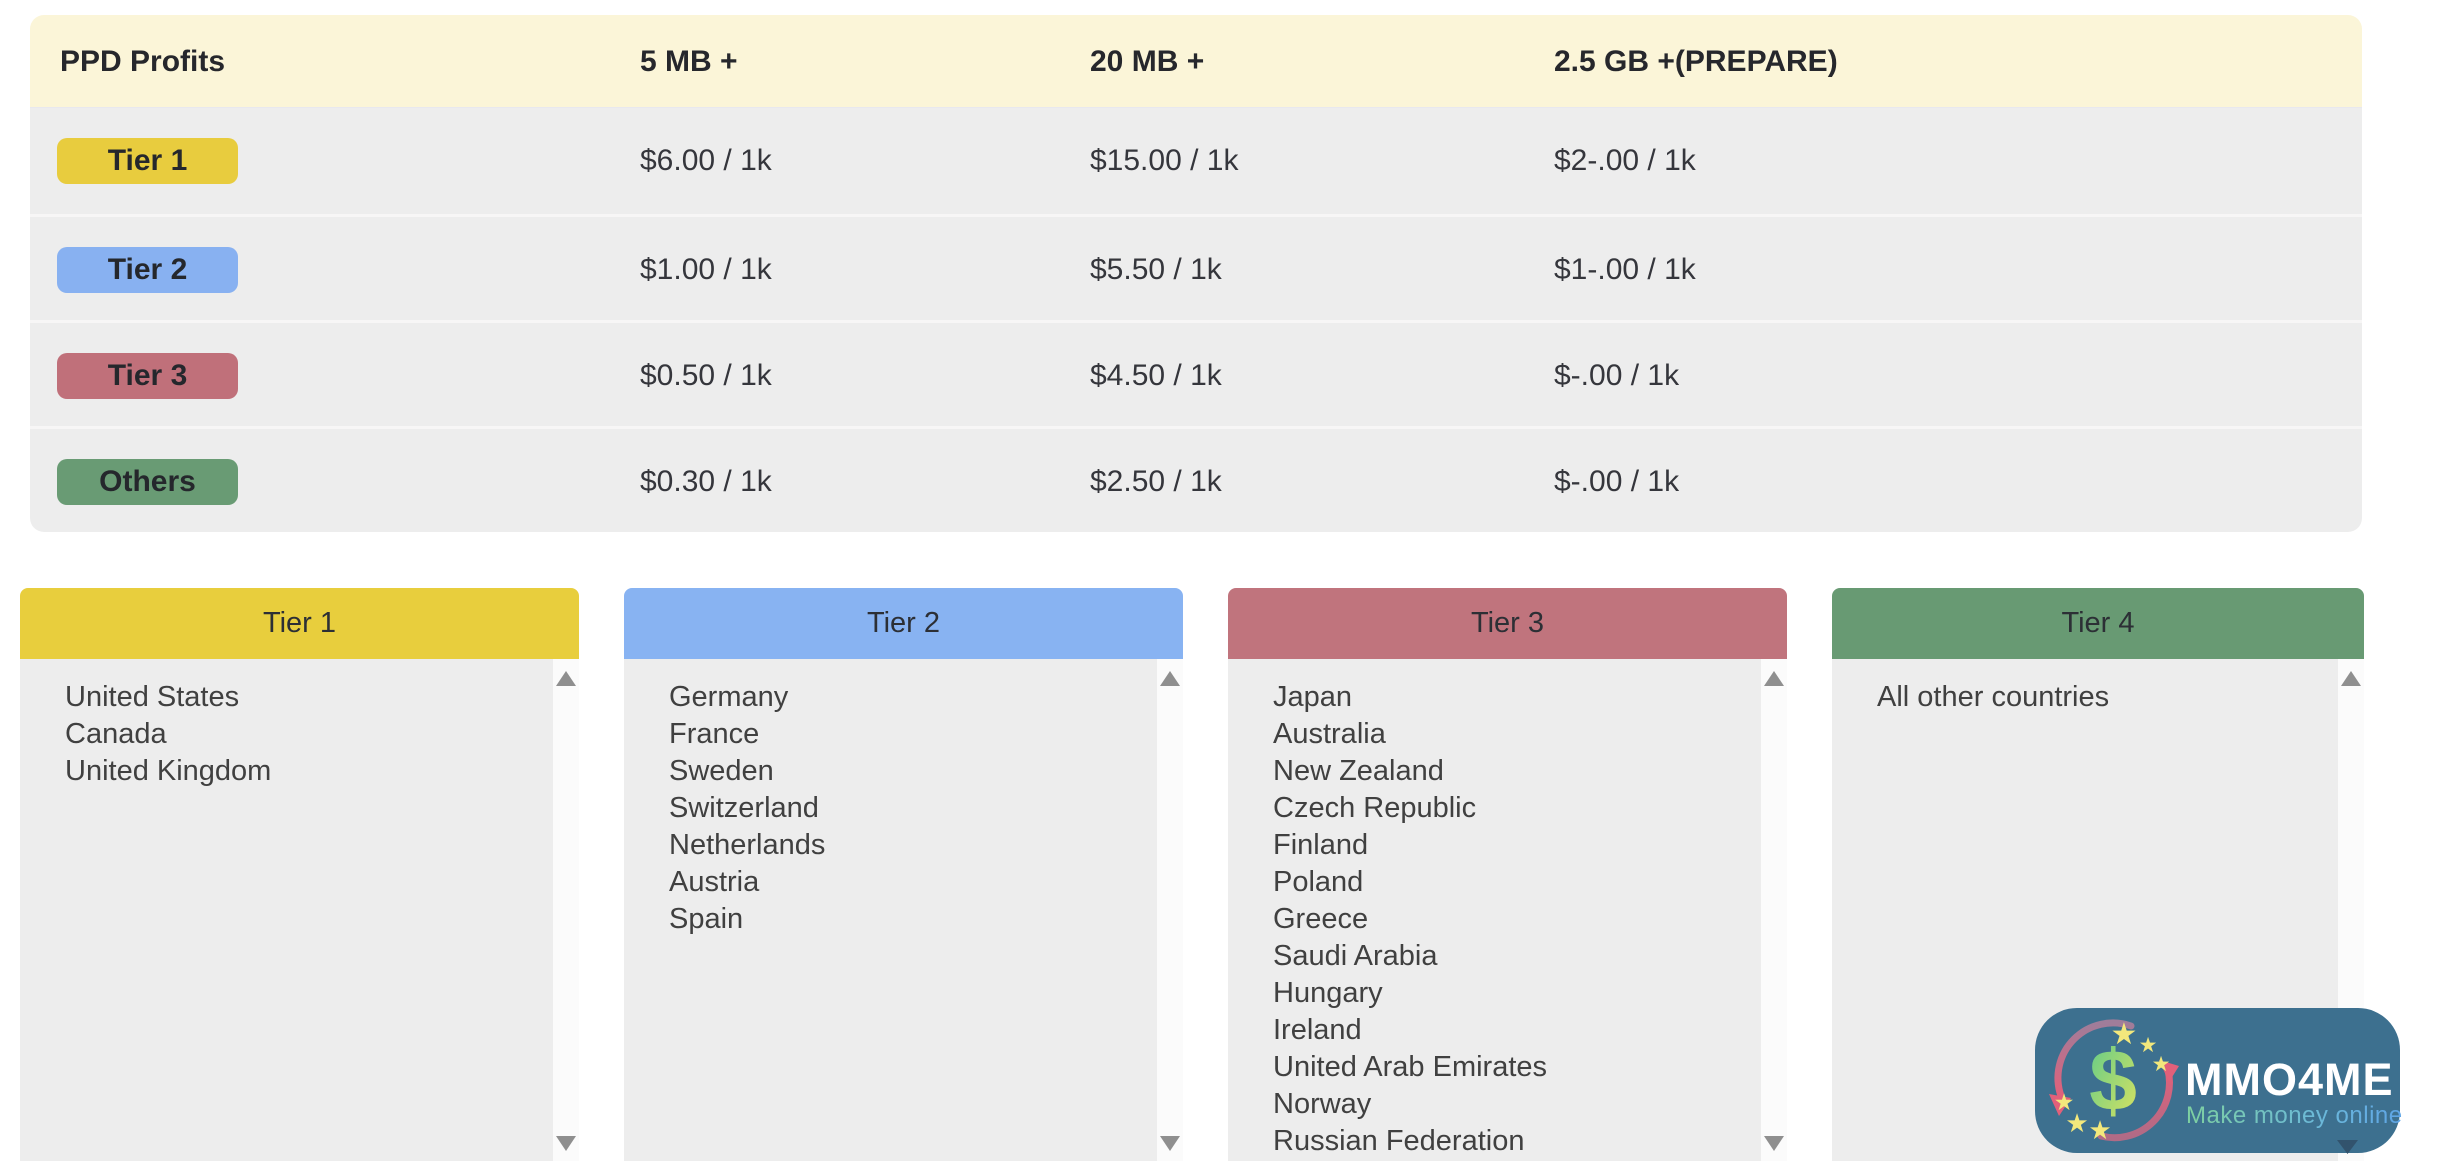 The height and width of the screenshot is (1175, 2444). I want to click on list-item: Greece, so click(1321, 919).